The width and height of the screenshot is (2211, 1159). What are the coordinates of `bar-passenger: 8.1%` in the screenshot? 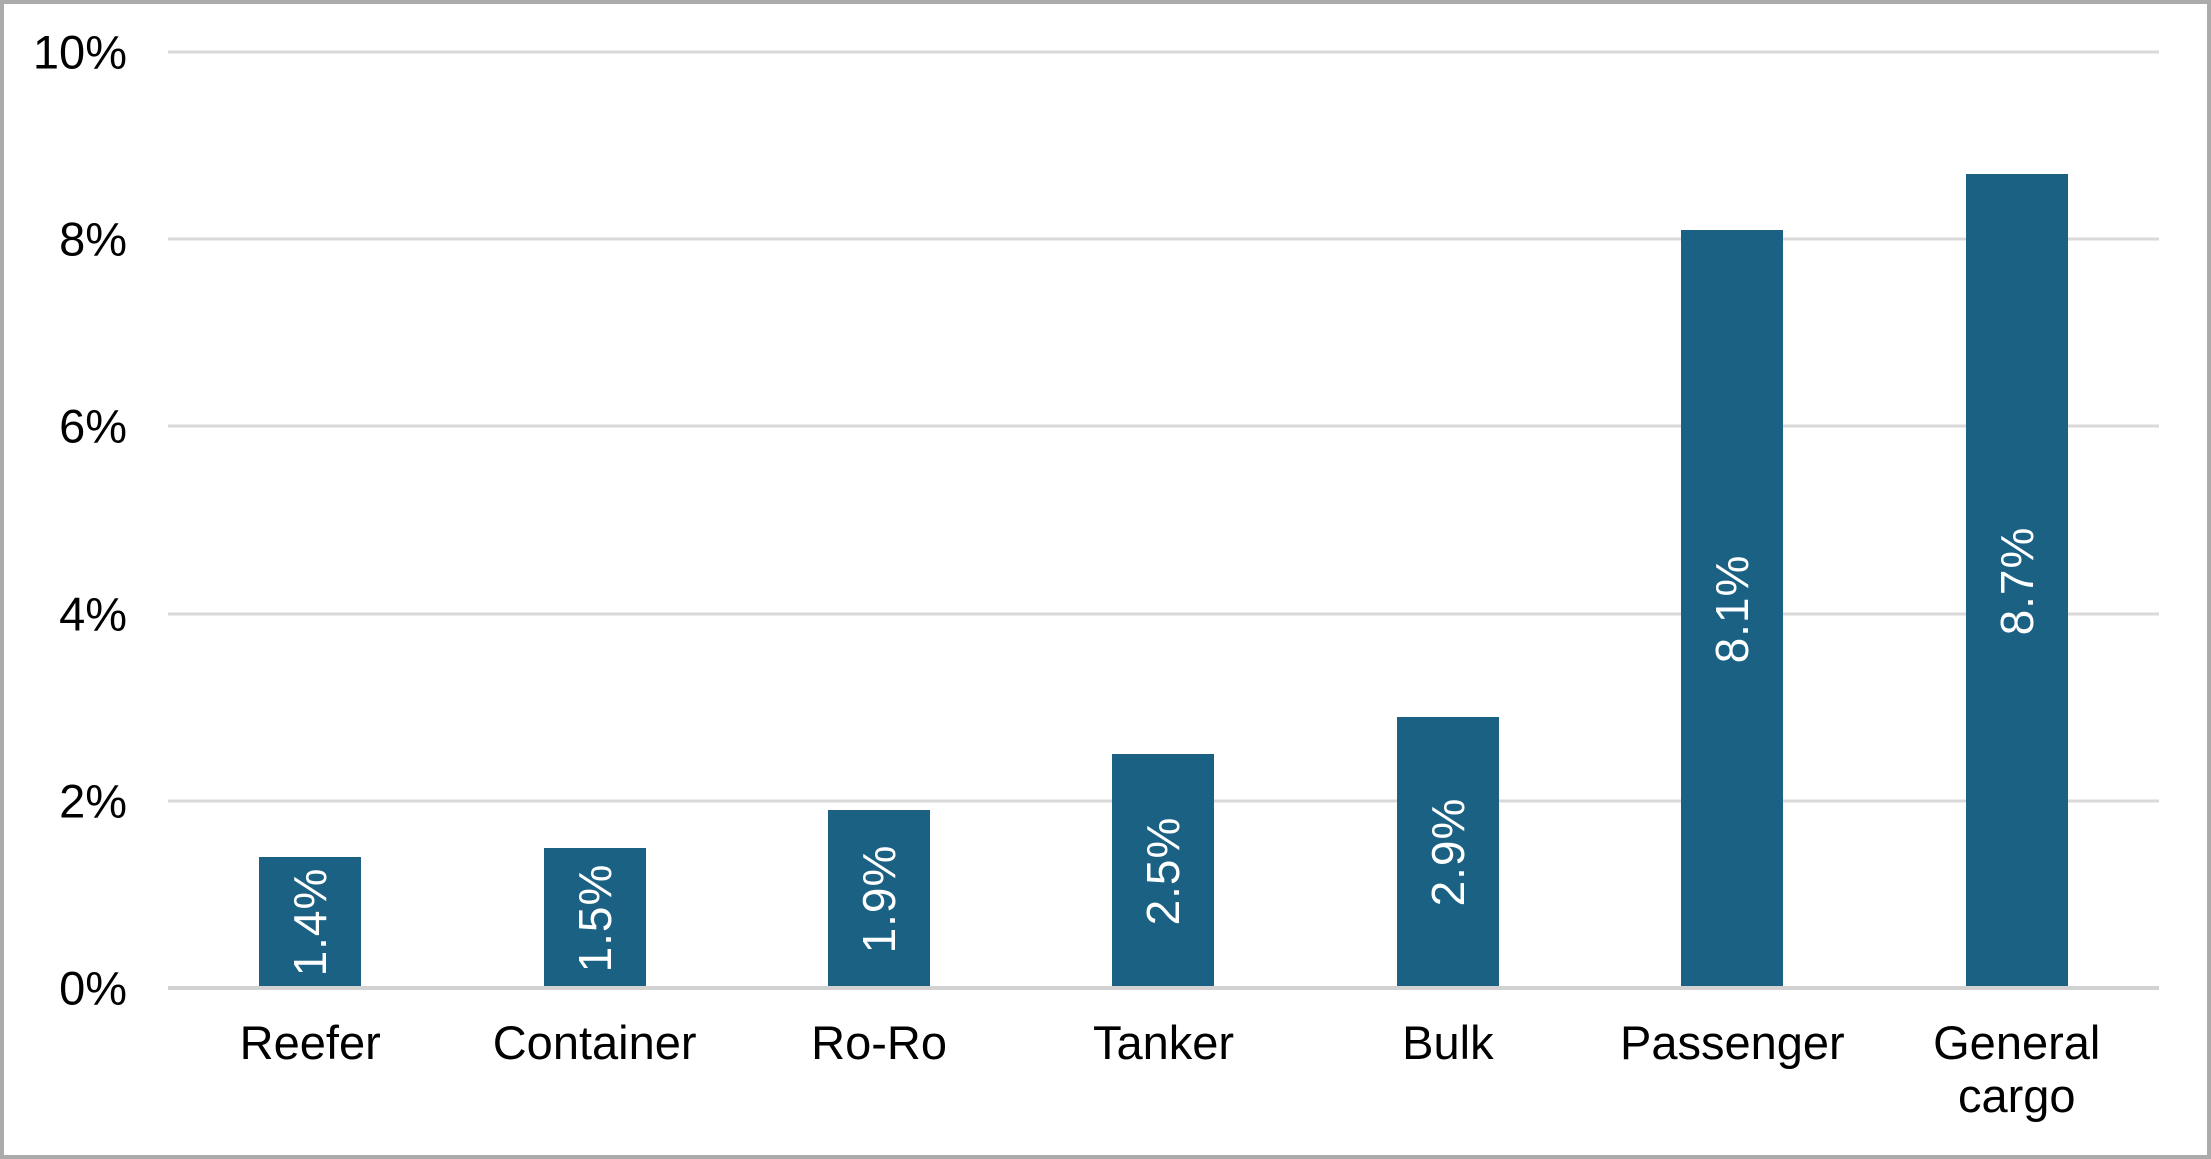 It's located at (1732, 608).